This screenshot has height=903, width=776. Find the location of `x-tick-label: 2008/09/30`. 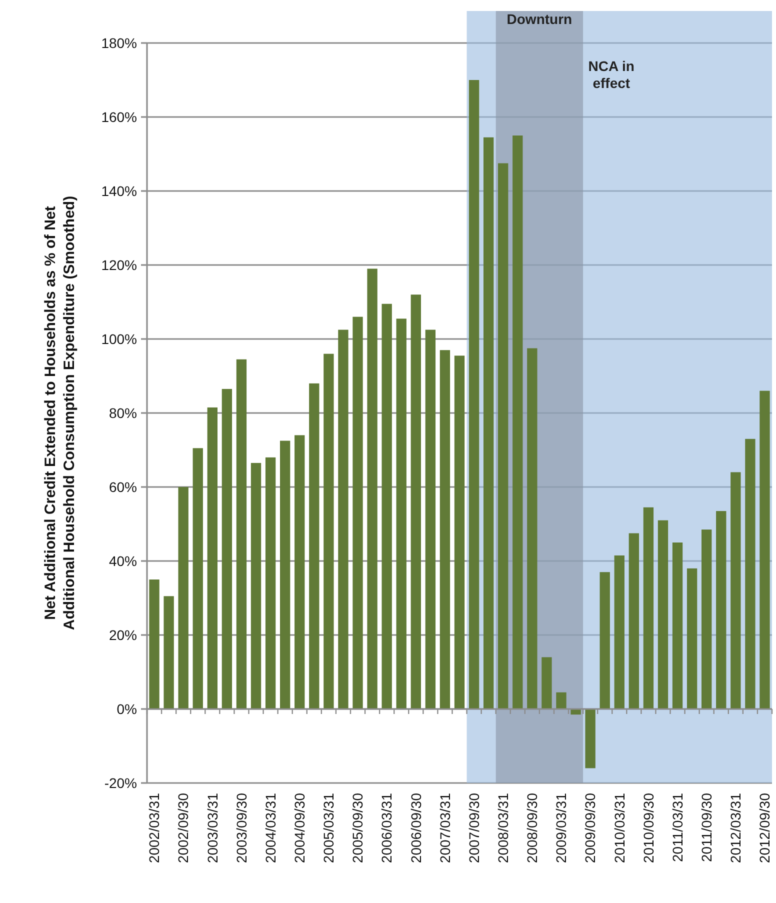

x-tick-label: 2008/09/30 is located at coordinates (532, 828).